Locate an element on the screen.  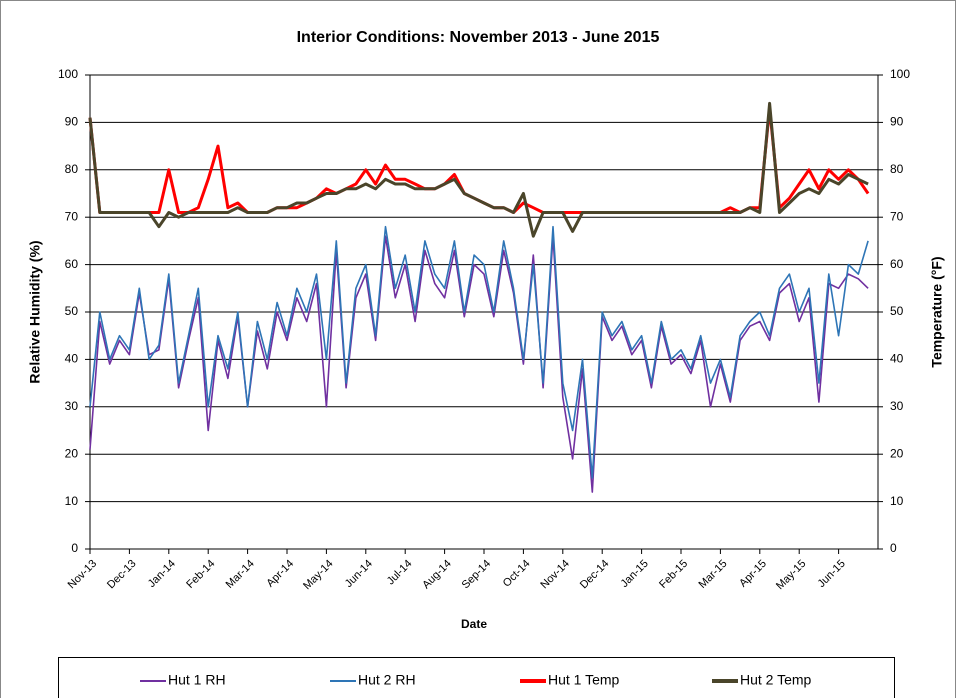
y-tick-label: 50 is located at coordinates (72, 311).